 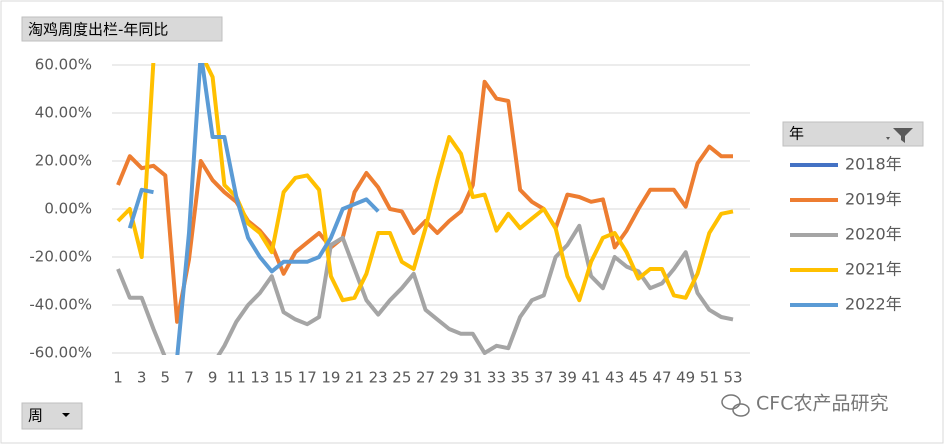 I want to click on wechat-icon, so click(x=735, y=405).